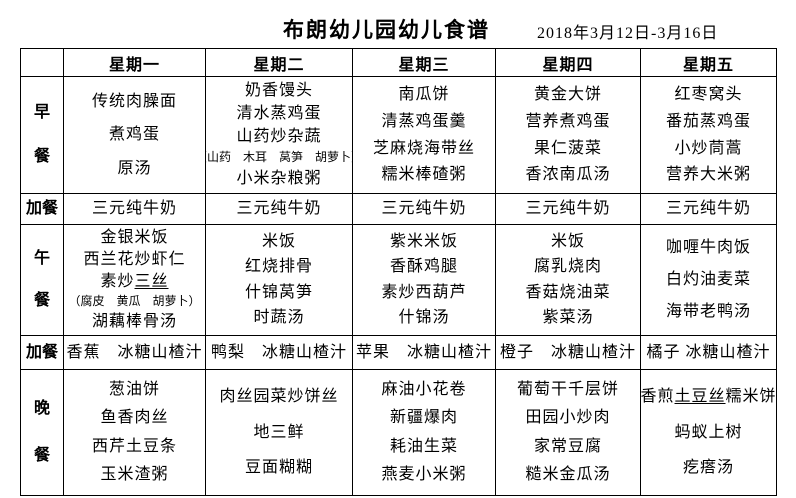 The image size is (796, 498). I want to click on meal-label-text: 午, so click(41, 258).